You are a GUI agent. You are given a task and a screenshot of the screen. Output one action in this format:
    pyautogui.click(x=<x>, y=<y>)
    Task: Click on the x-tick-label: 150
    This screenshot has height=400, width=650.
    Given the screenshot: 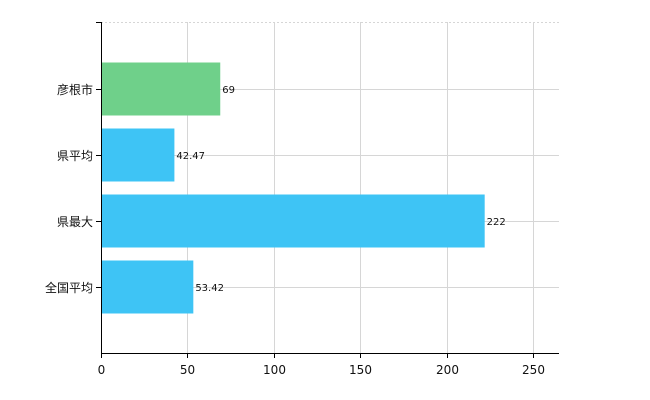 What is the action you would take?
    pyautogui.click(x=360, y=370)
    